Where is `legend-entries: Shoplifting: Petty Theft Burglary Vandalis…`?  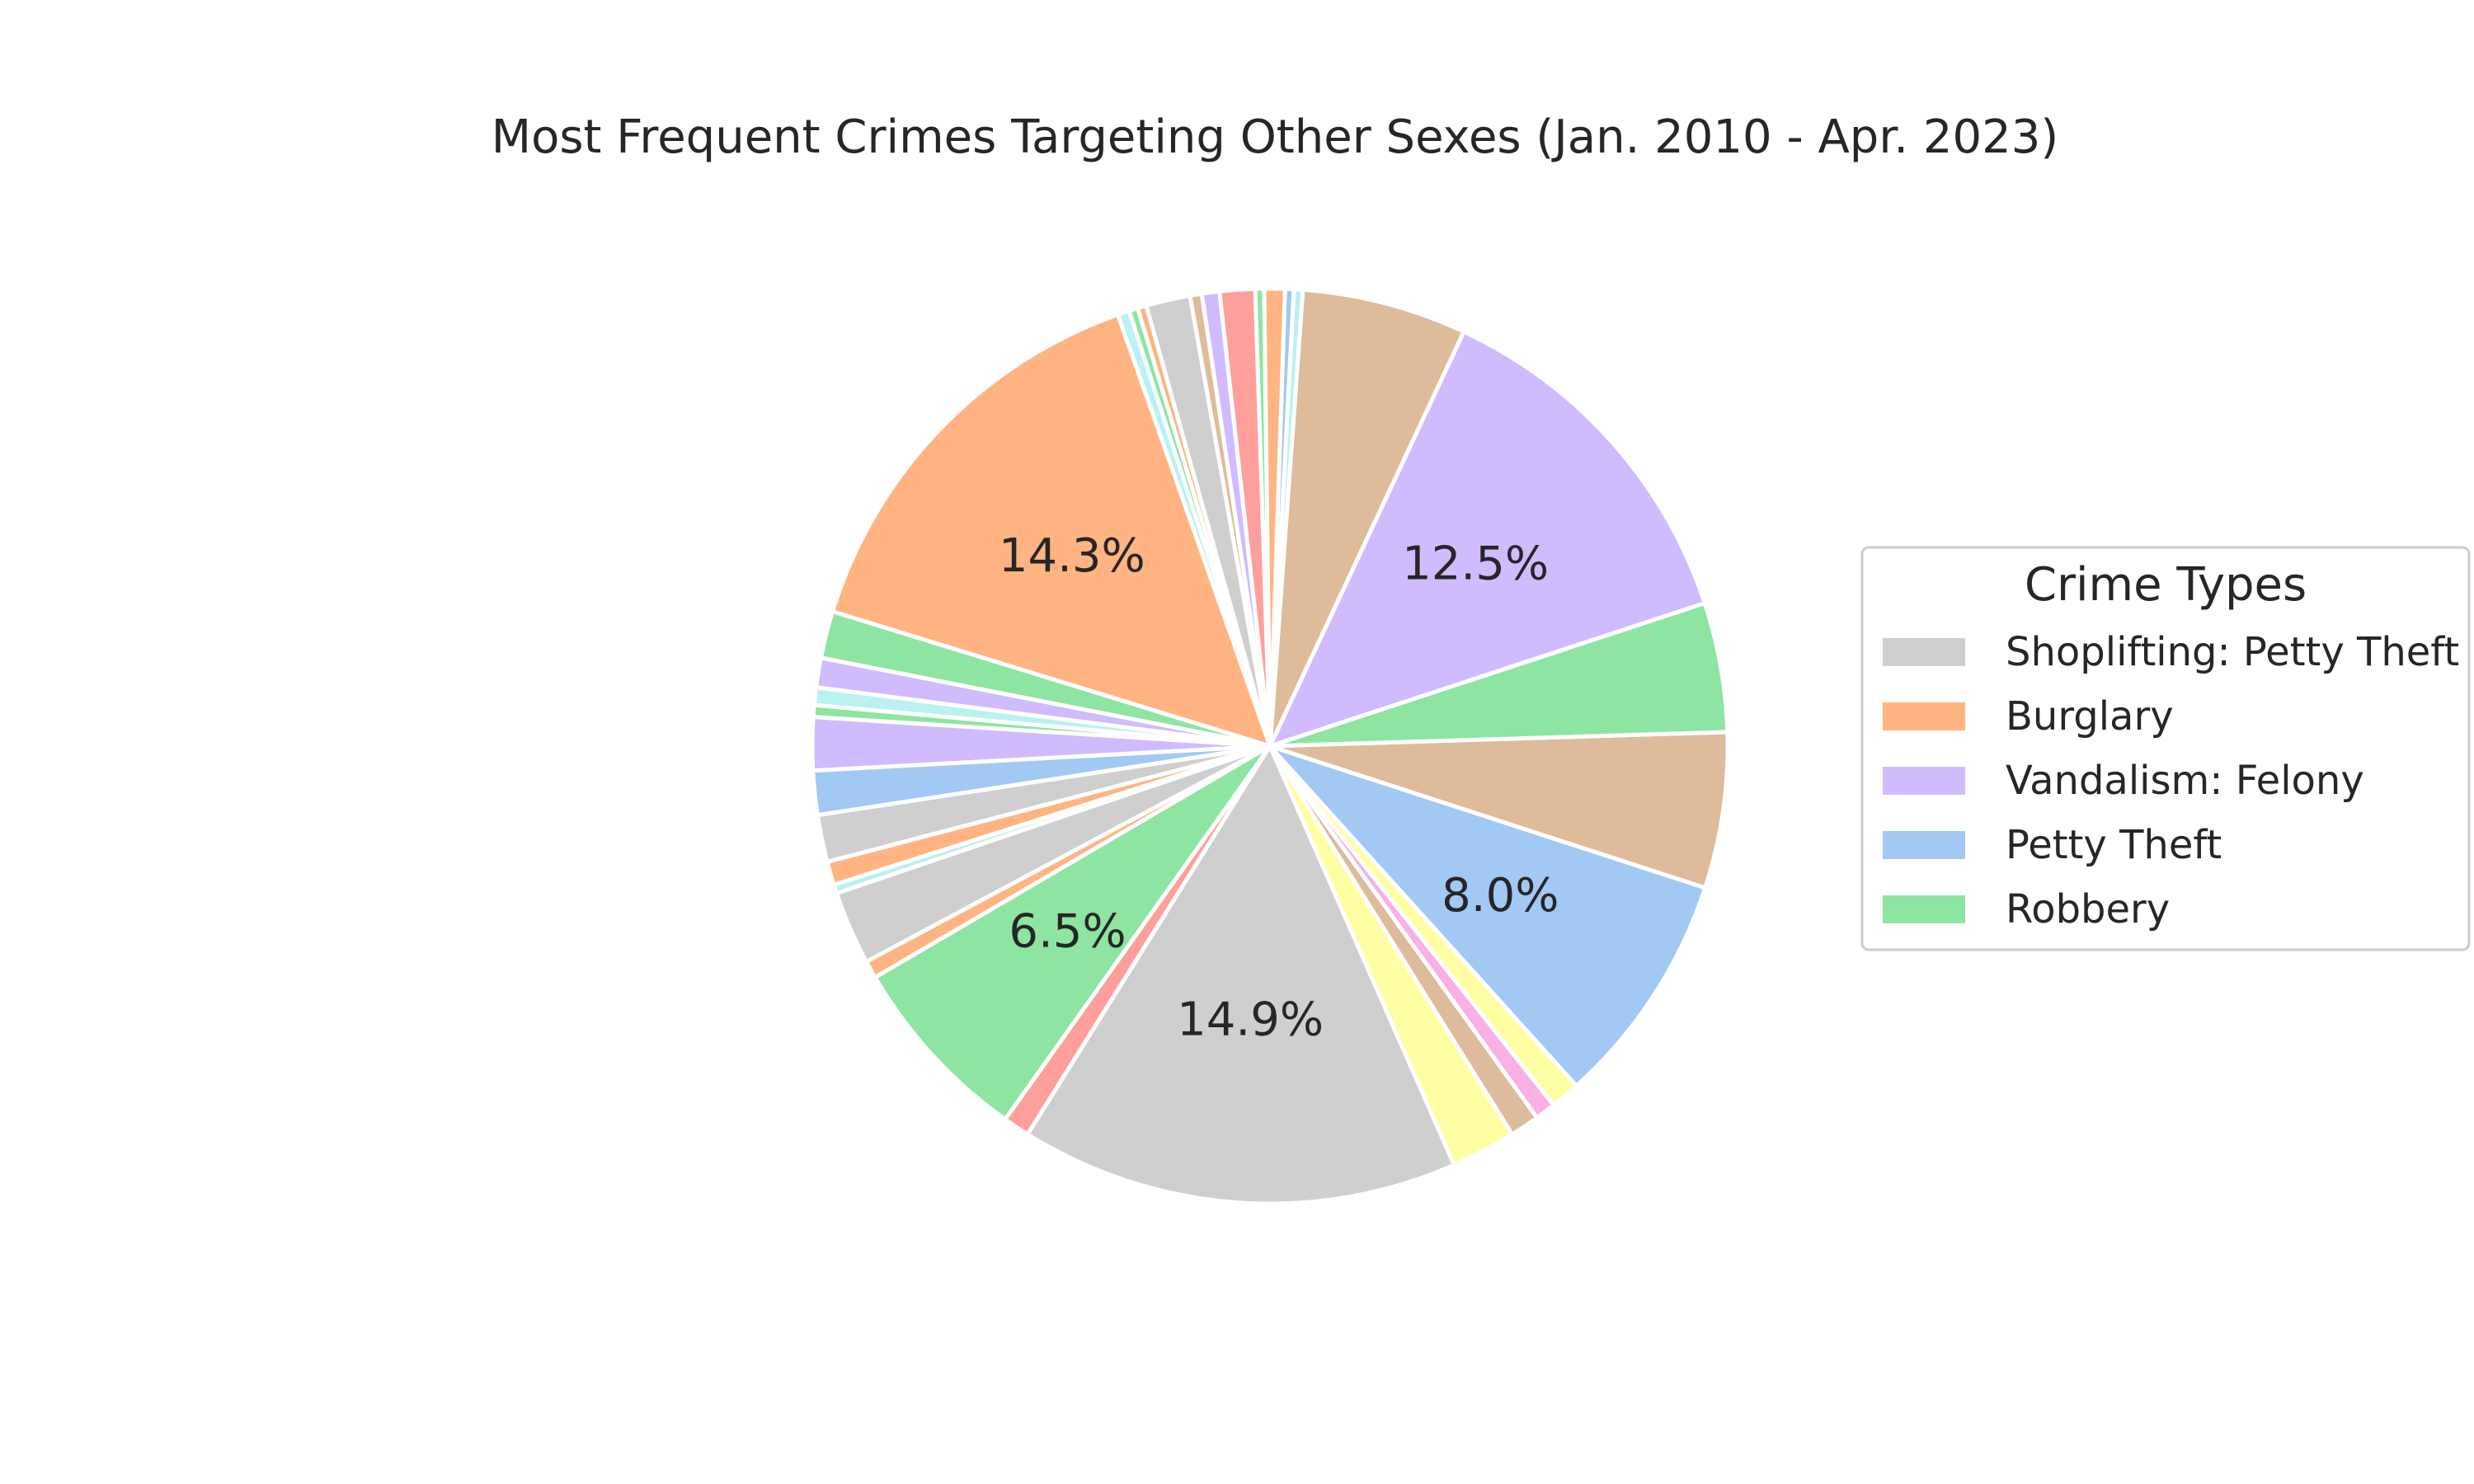 legend-entries: Shoplifting: Petty Theft Burglary Vandalis… is located at coordinates (2171, 780).